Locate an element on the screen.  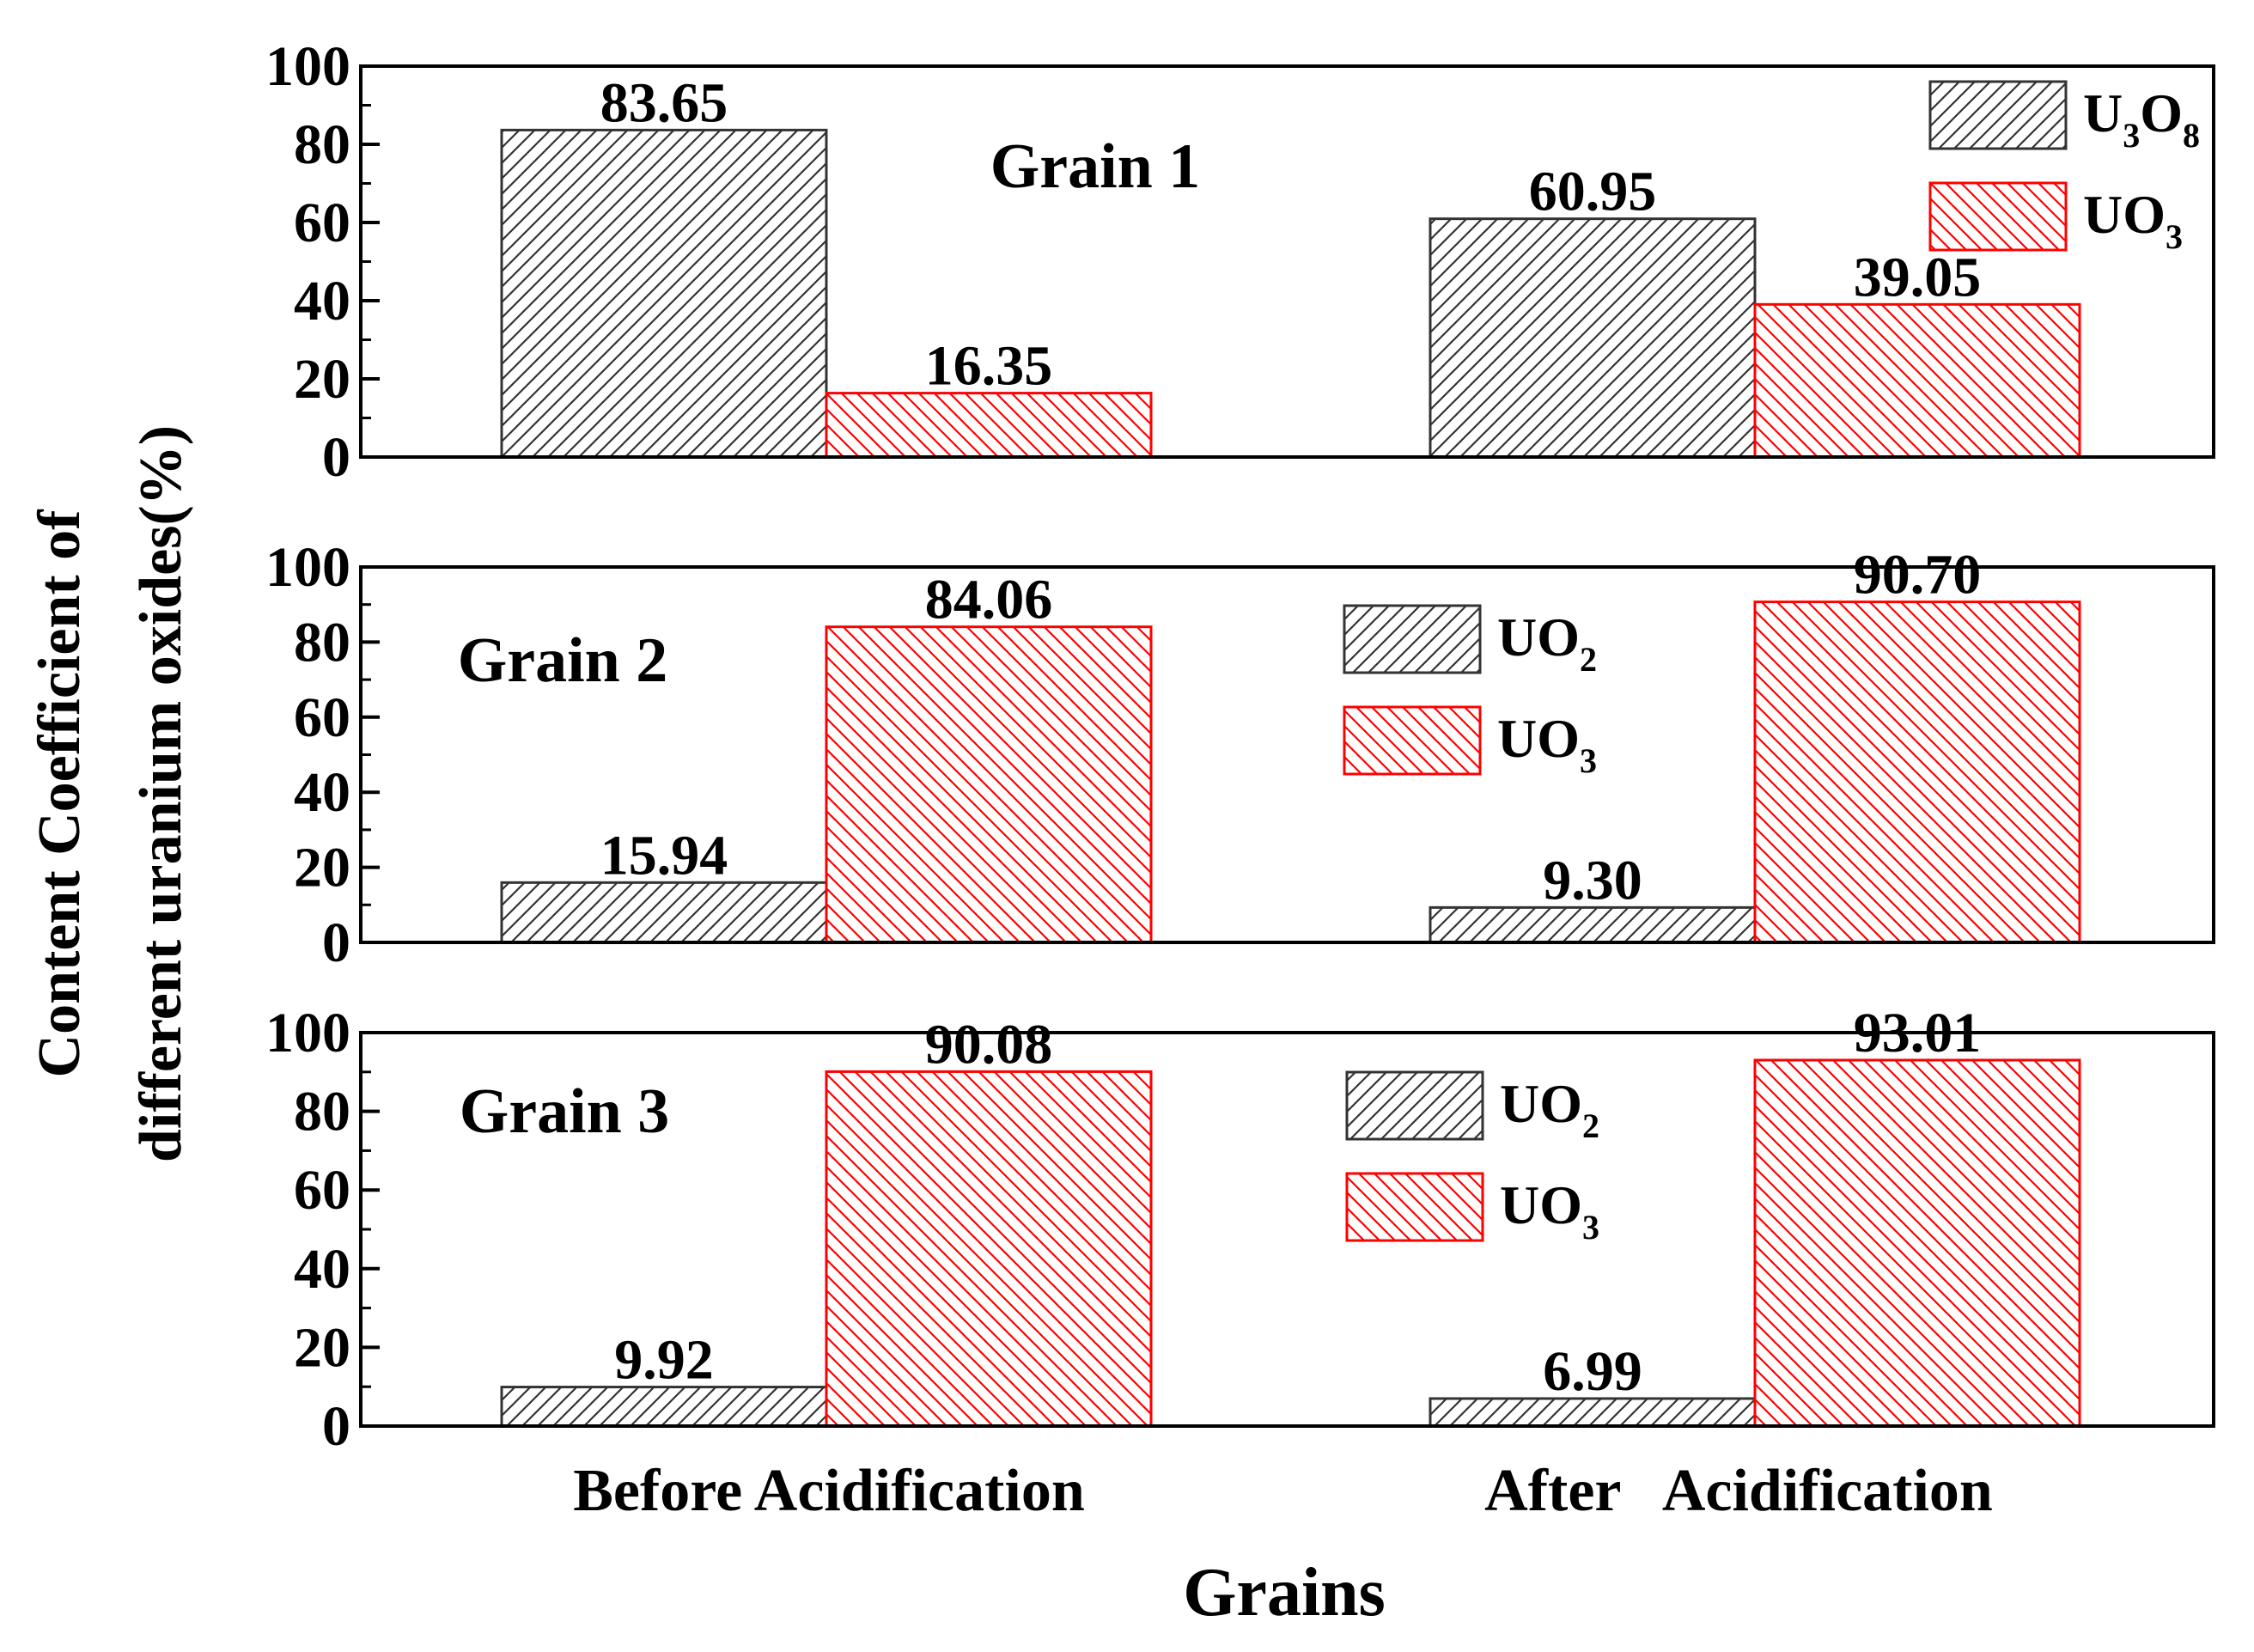
x-tick-label-before-acidification: Before Acidification is located at coordinates (829, 1491).